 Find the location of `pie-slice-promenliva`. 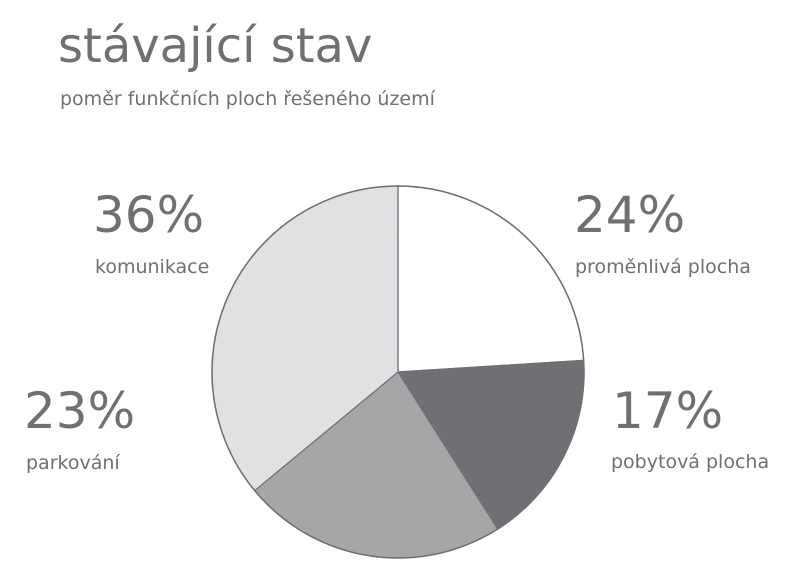

pie-slice-promenliva is located at coordinates (491, 279).